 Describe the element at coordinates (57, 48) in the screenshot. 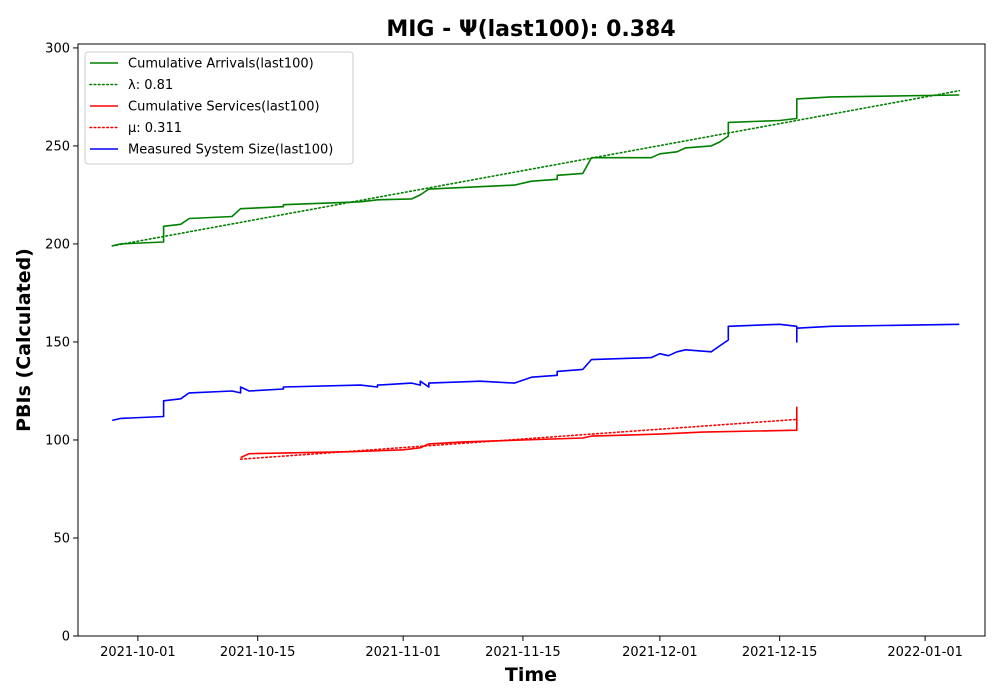

I see `y-tick-label: 300` at that location.